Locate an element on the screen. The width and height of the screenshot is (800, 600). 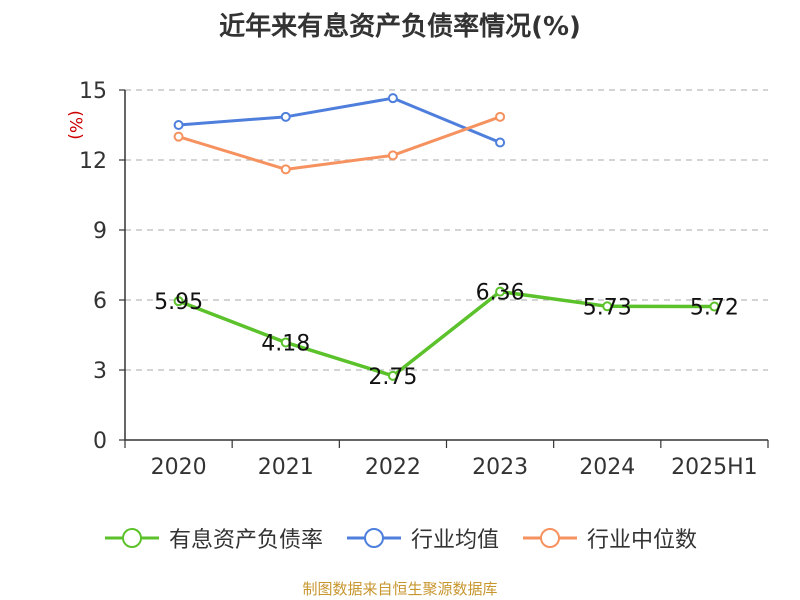
data-labels: 5.95 4.18 2.75 6.36 5.73 5.72 is located at coordinates (446, 335).